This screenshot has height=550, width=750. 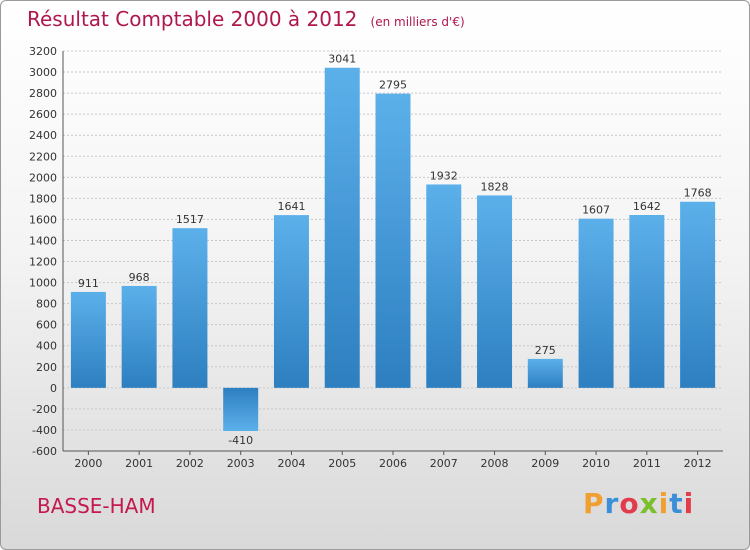 What do you see at coordinates (417, 22) in the screenshot?
I see `chart-subtitle: (en milliers d'€)` at bounding box center [417, 22].